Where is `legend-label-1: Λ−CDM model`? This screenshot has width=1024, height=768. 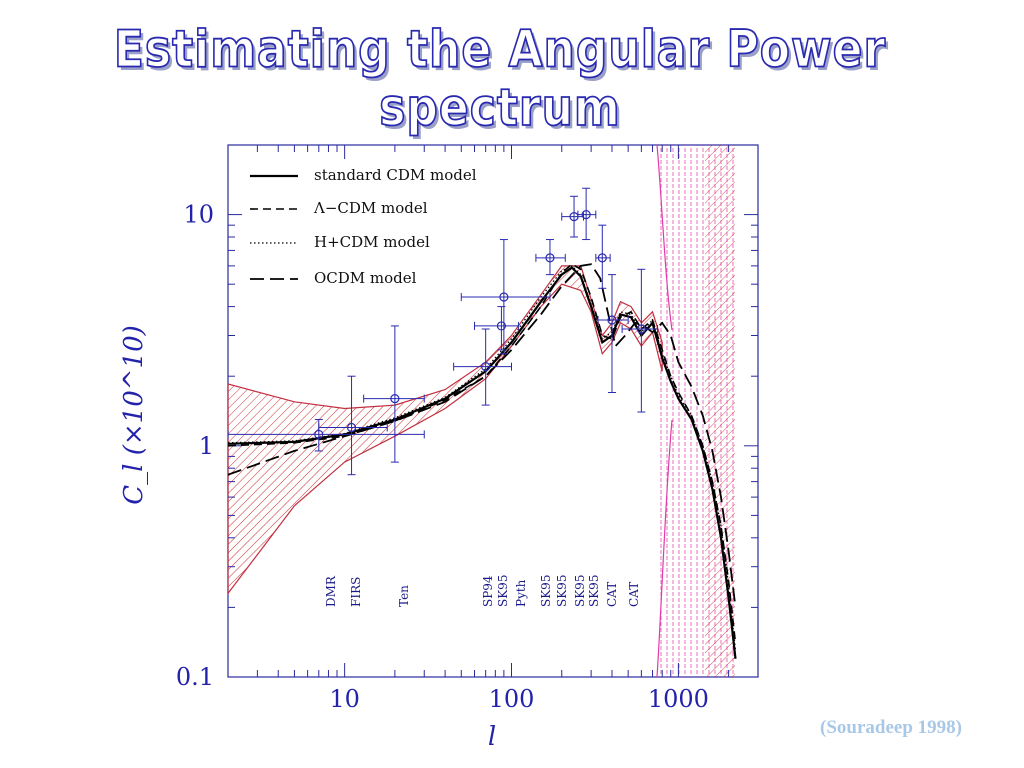 legend-label-1: Λ−CDM model is located at coordinates (370, 208).